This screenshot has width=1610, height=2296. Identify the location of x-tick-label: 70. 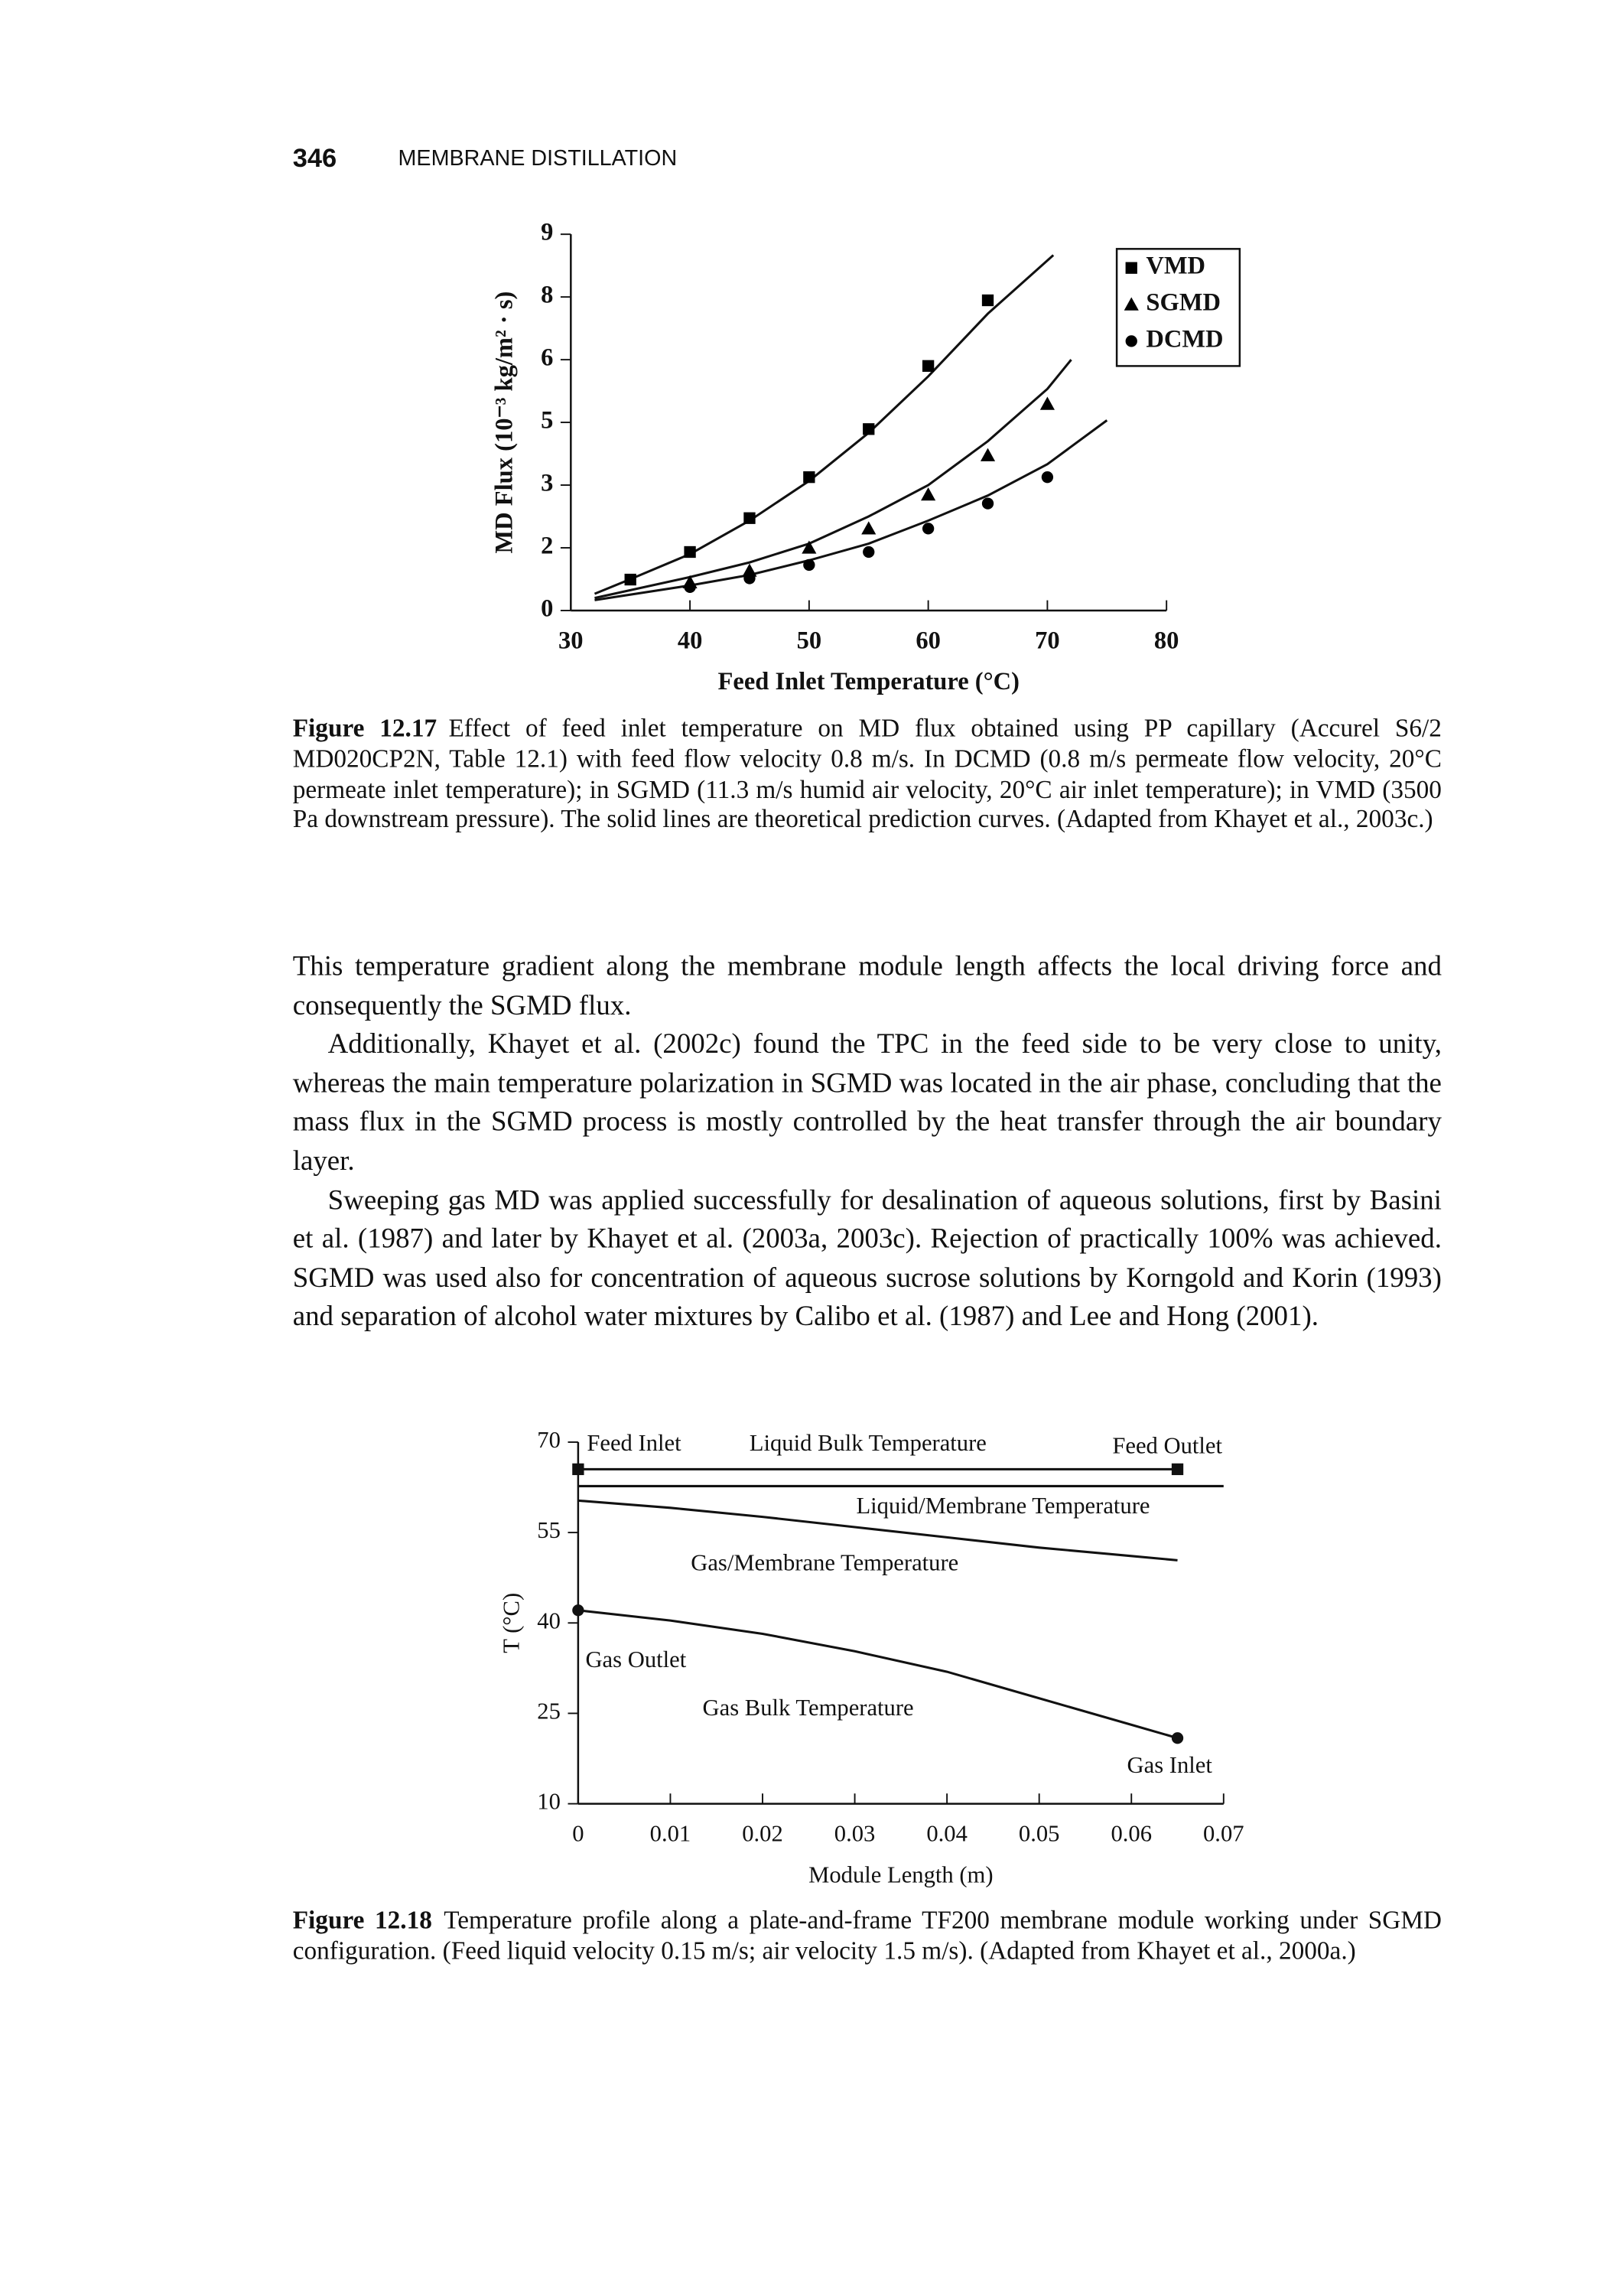
(1047, 641).